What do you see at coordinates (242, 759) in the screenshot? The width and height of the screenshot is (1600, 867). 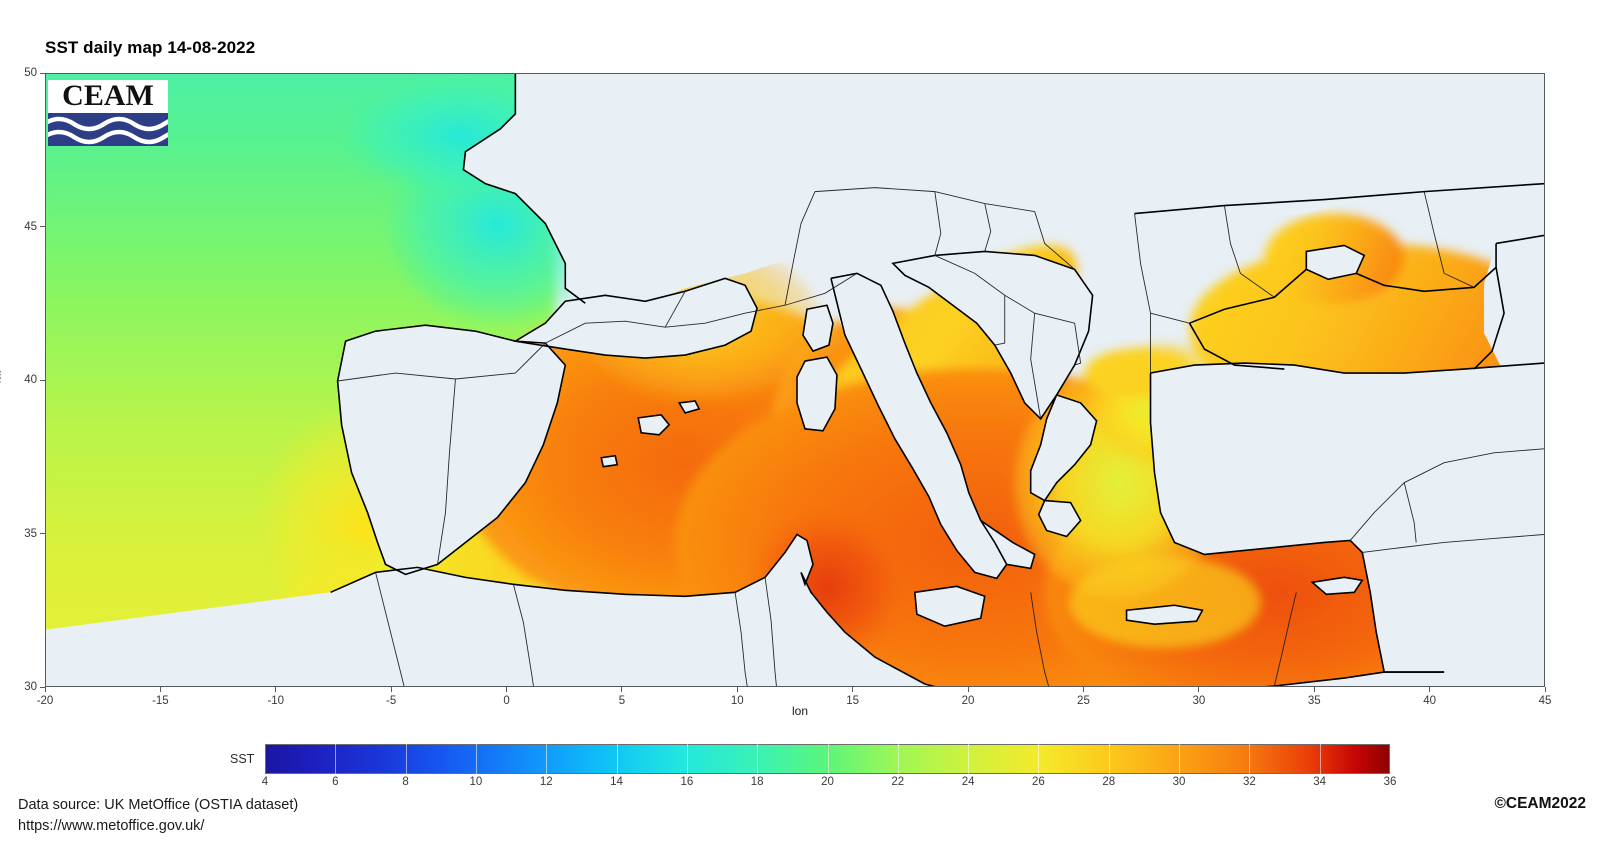 I see `colorbar-title: SST` at bounding box center [242, 759].